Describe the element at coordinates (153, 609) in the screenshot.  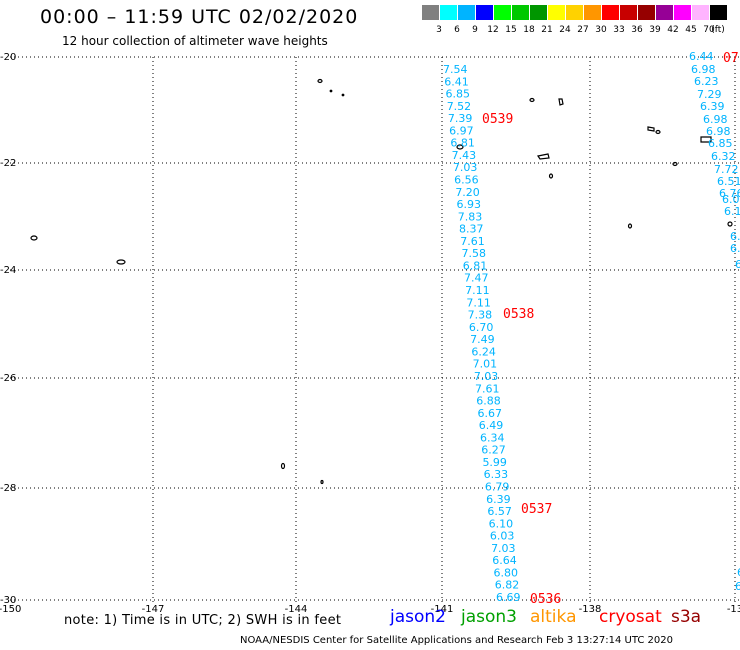
I see `lon-label: -147` at that location.